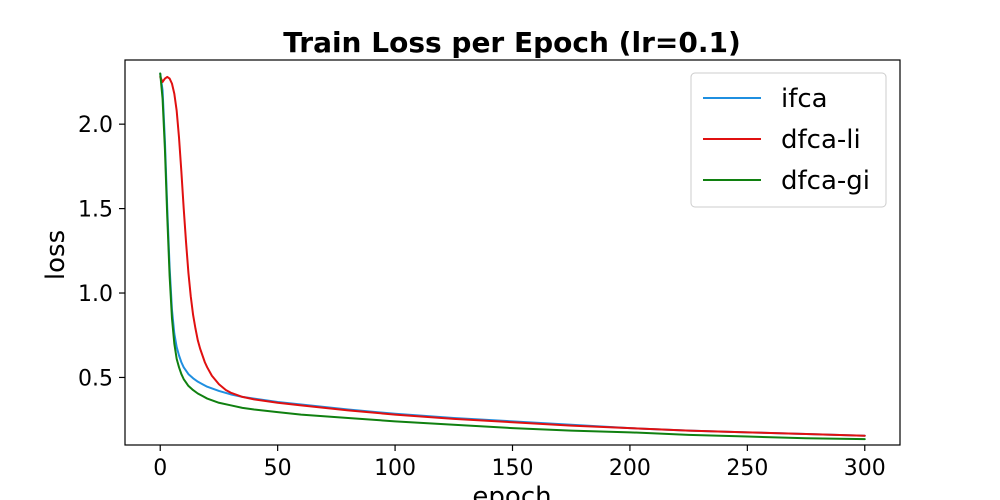 This screenshot has width=1000, height=500. What do you see at coordinates (95, 210) in the screenshot?
I see `y-tick-label: 1.5` at bounding box center [95, 210].